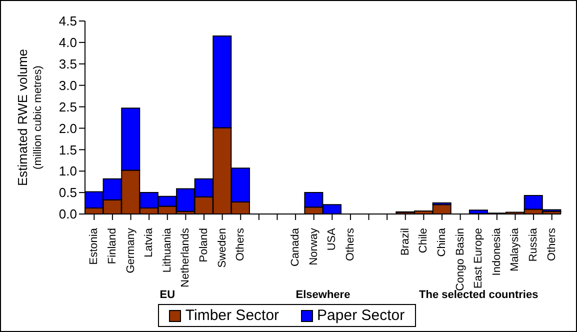  I want to click on x-tick-label: Estonia, so click(94, 246).